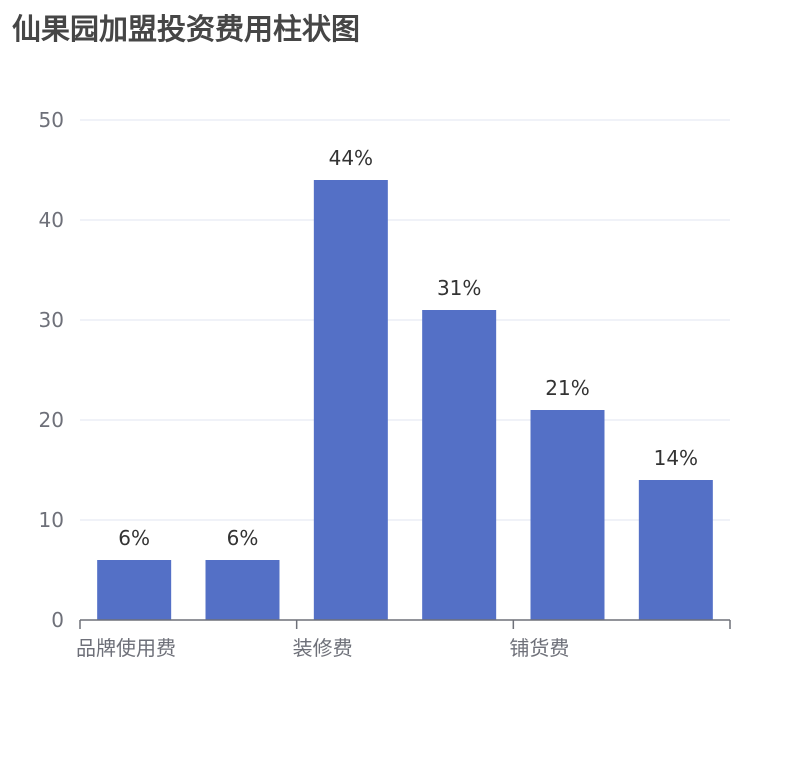  Describe the element at coordinates (186, 29) in the screenshot. I see `chart-title: 仙果园加盟投资费用柱状图` at that location.